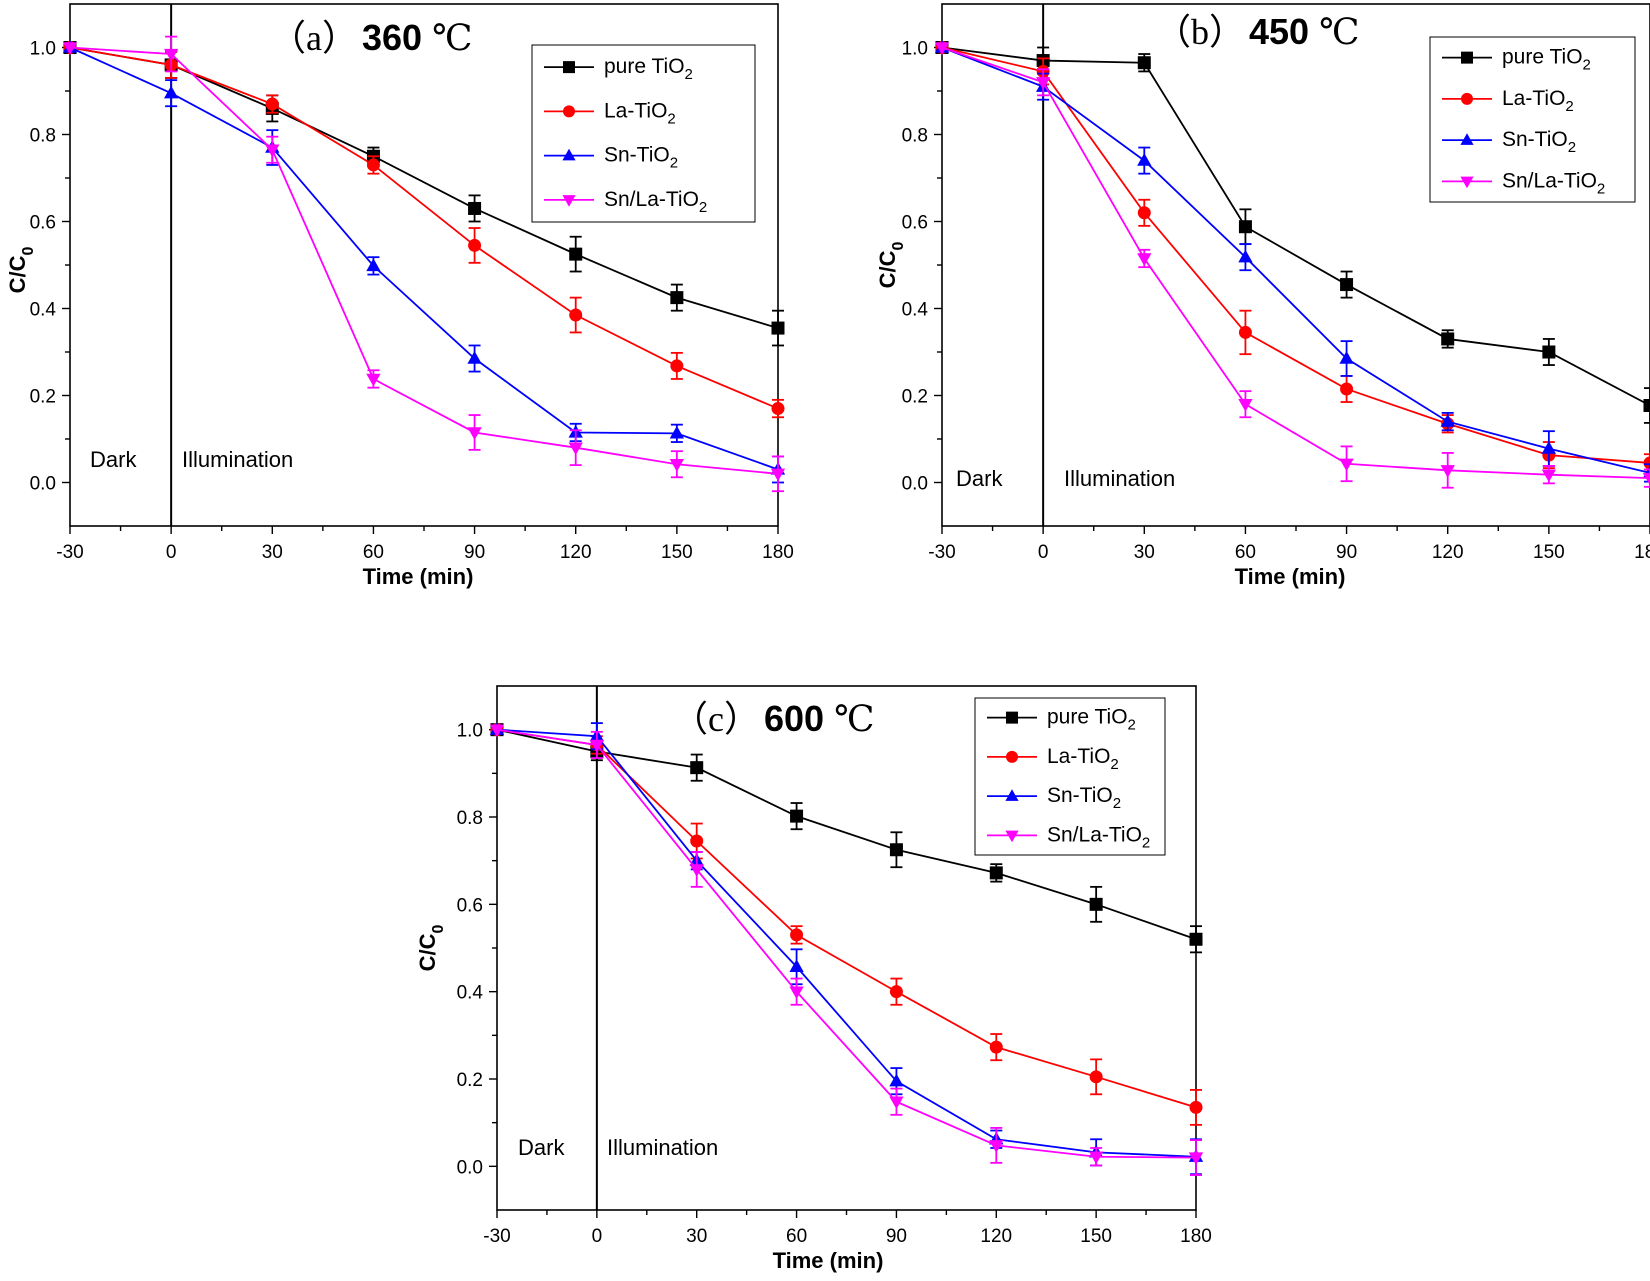  I want to click on x-tick-label: 150, so click(1549, 552).